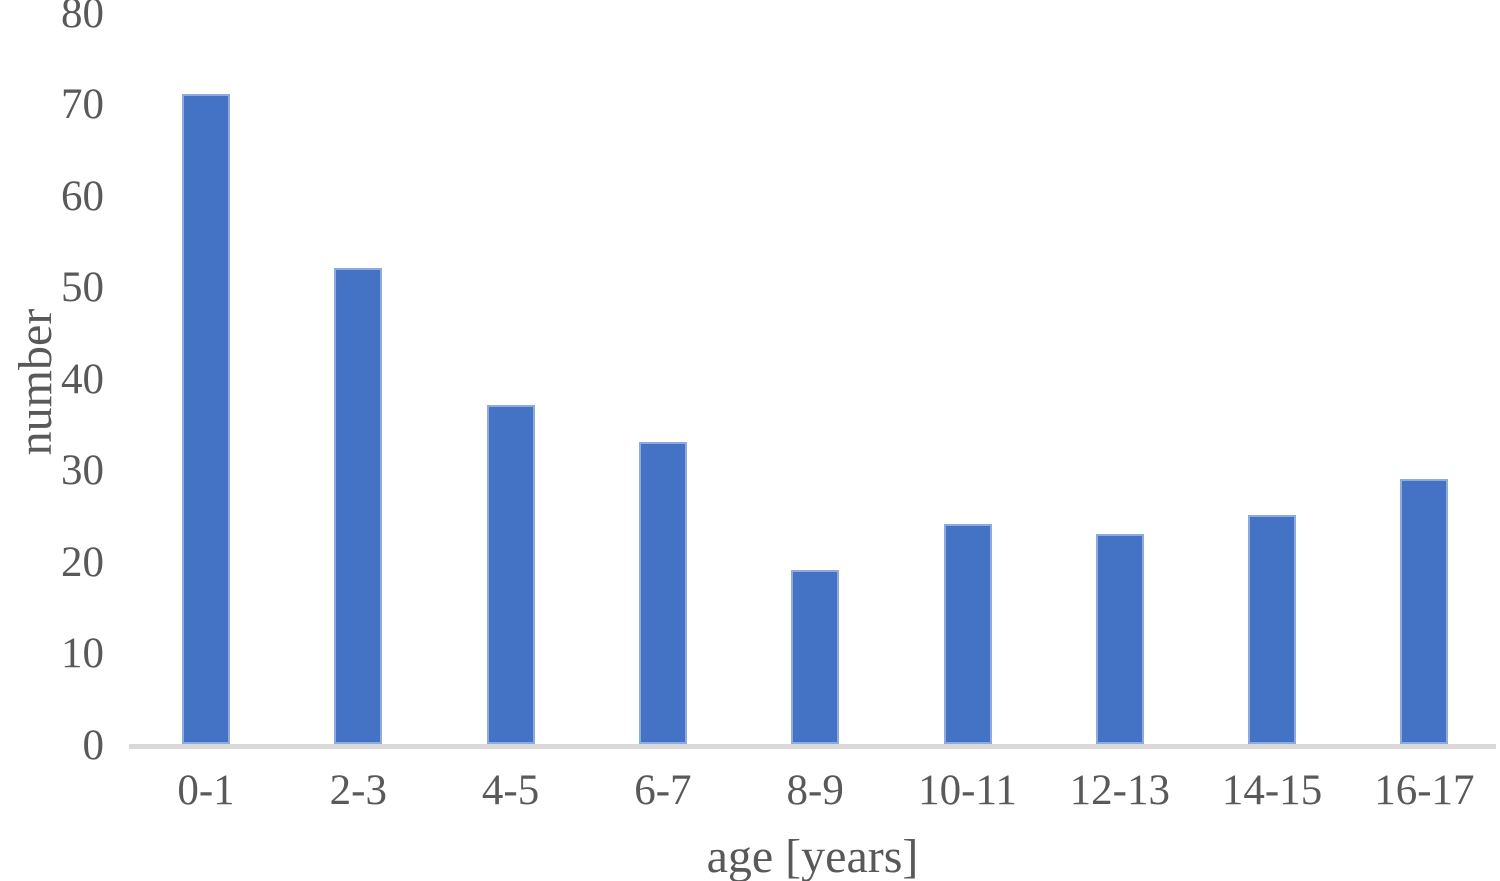 The image size is (1500, 881). What do you see at coordinates (82, 653) in the screenshot?
I see `y-tick-label: 10` at bounding box center [82, 653].